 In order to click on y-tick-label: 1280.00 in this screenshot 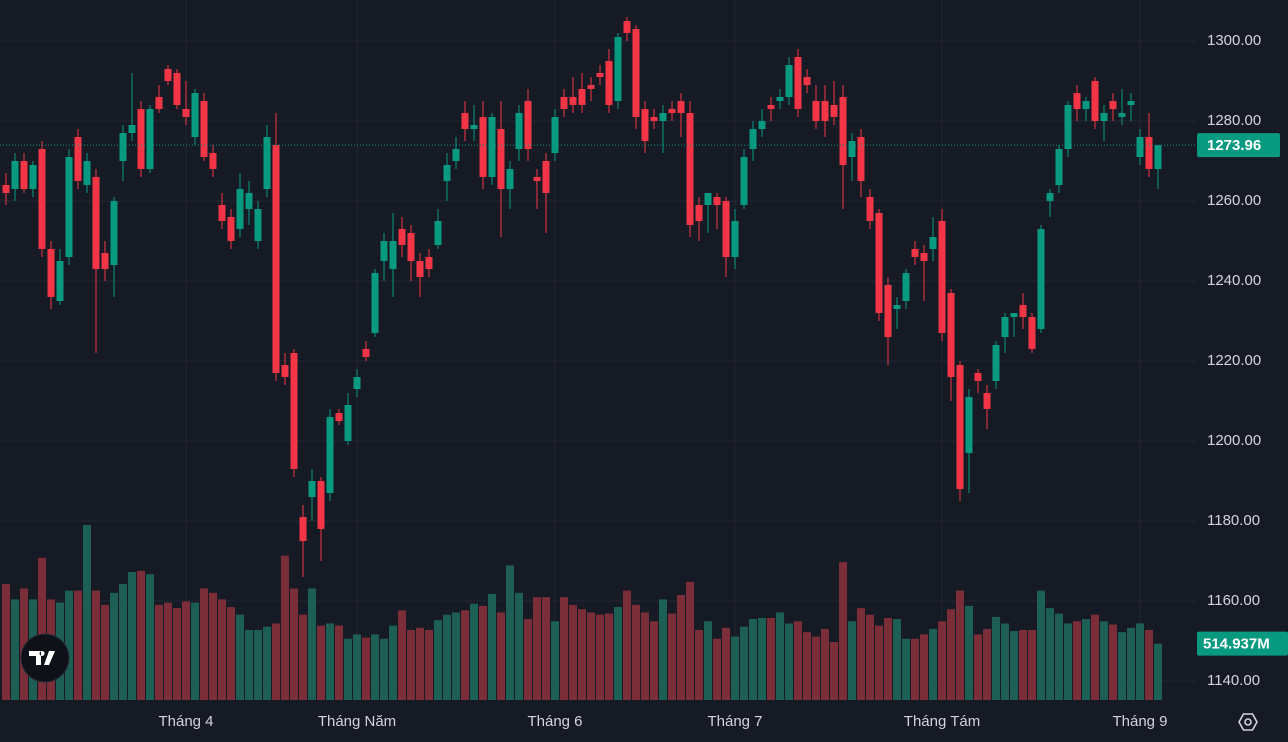, I will do `click(1234, 120)`.